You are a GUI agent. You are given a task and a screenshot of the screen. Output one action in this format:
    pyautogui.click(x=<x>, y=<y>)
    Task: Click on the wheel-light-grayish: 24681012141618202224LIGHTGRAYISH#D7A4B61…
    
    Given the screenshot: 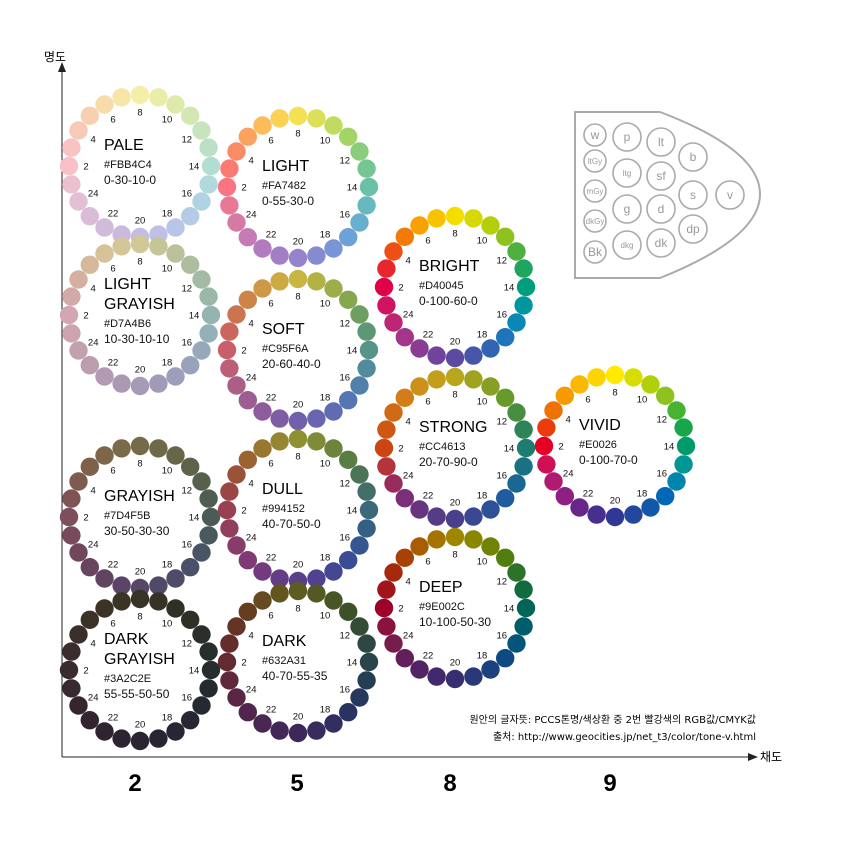 What is the action you would take?
    pyautogui.click(x=140, y=315)
    